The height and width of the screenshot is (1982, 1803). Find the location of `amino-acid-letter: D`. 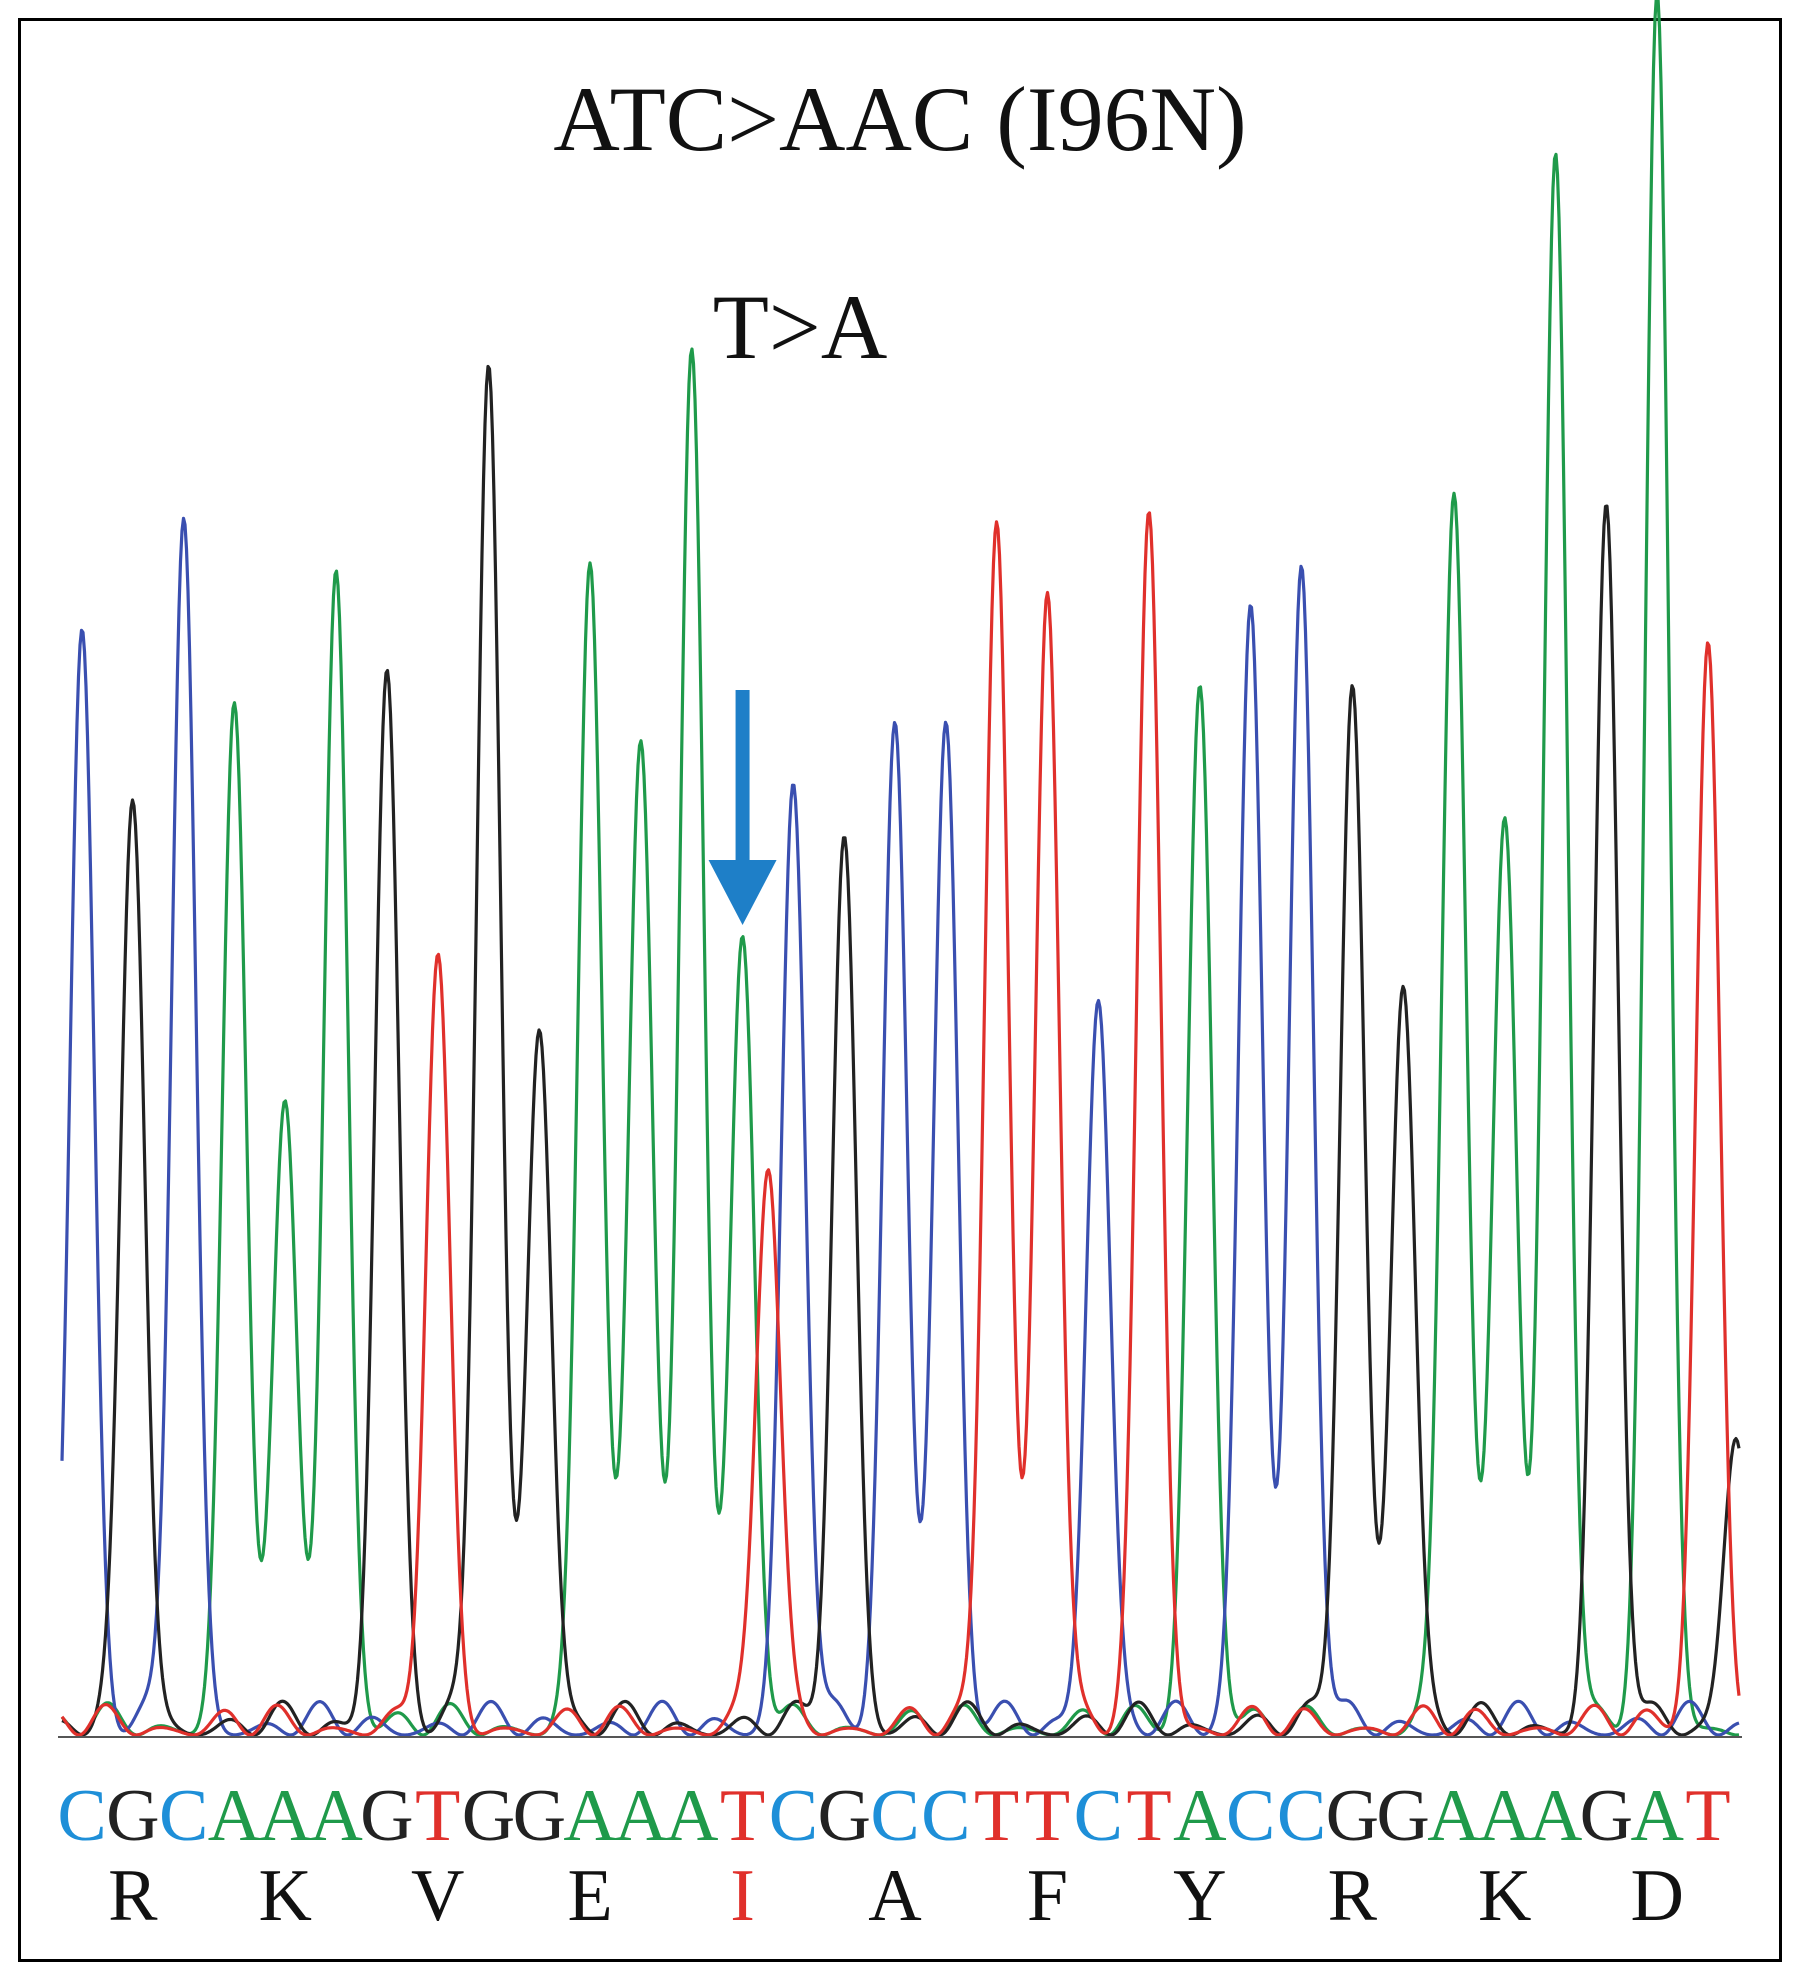

amino-acid-letter: D is located at coordinates (1656, 1896).